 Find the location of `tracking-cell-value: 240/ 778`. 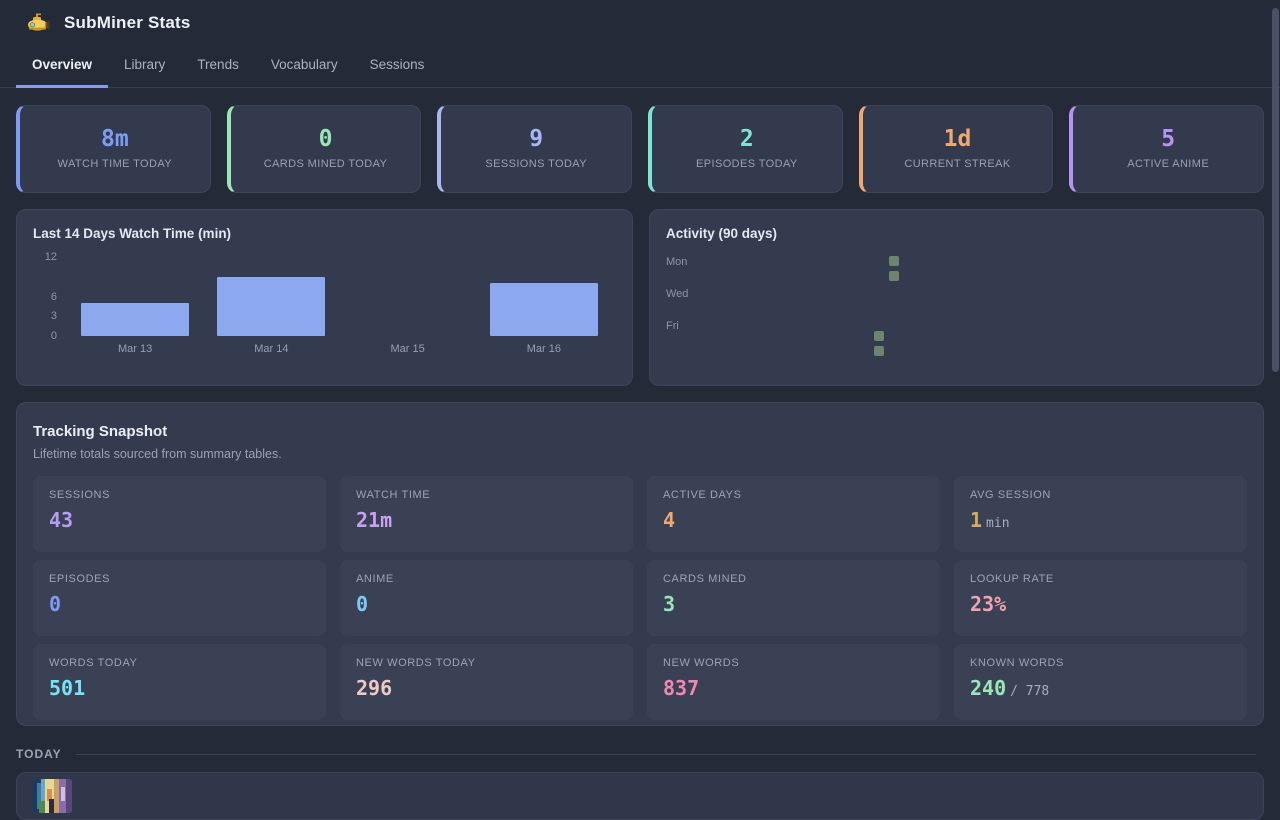

tracking-cell-value: 240/ 778 is located at coordinates (1100, 688).